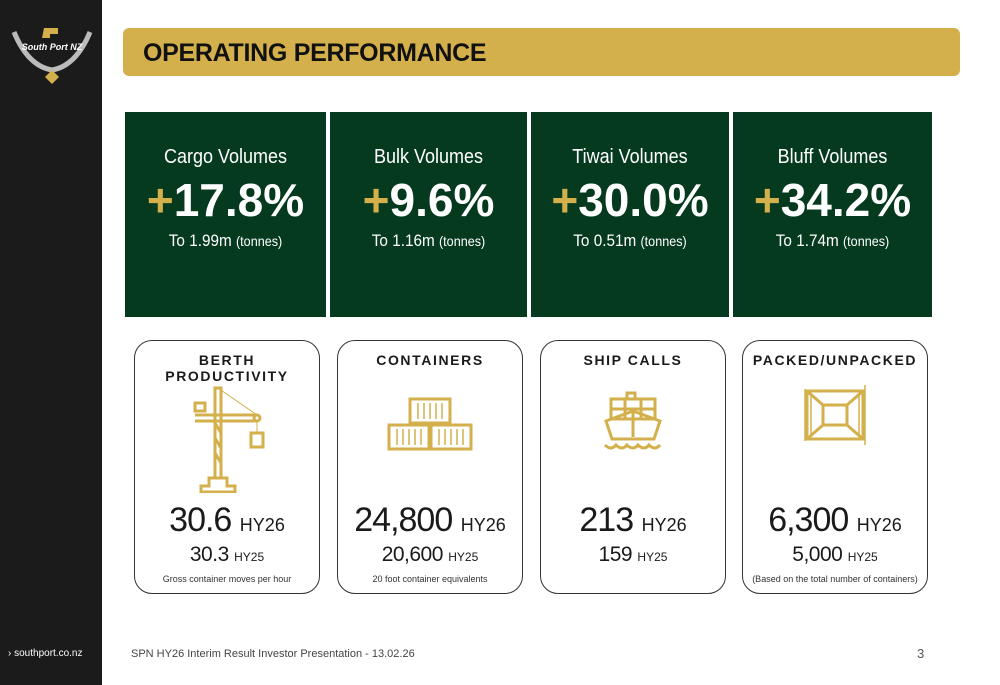 The height and width of the screenshot is (685, 1000). Describe the element at coordinates (428, 157) in the screenshot. I see `volume-title: Bulk Volumes` at that location.